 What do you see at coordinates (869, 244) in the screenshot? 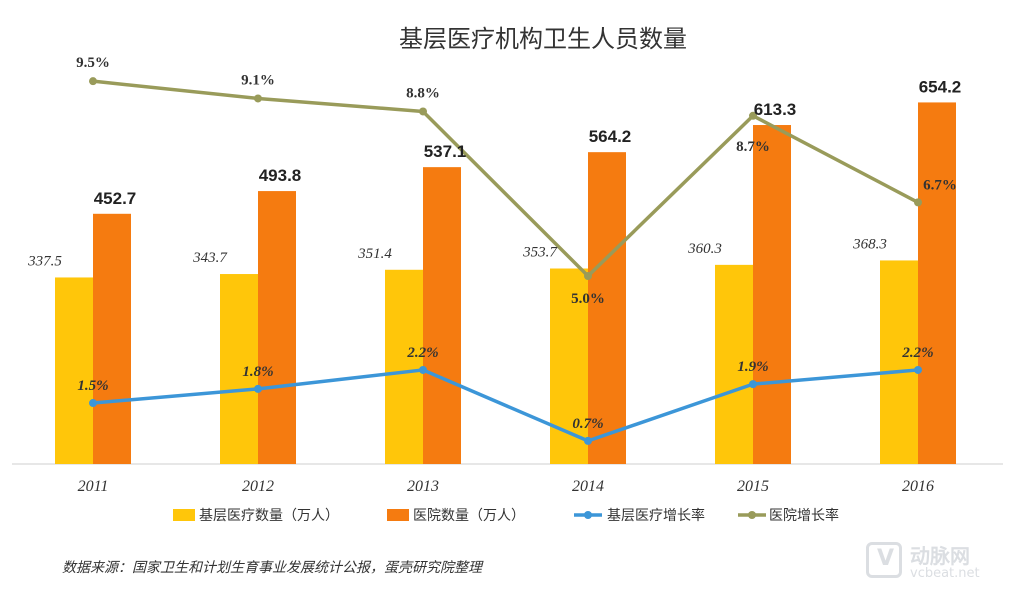
I see `base-count-data-label: 368.3` at bounding box center [869, 244].